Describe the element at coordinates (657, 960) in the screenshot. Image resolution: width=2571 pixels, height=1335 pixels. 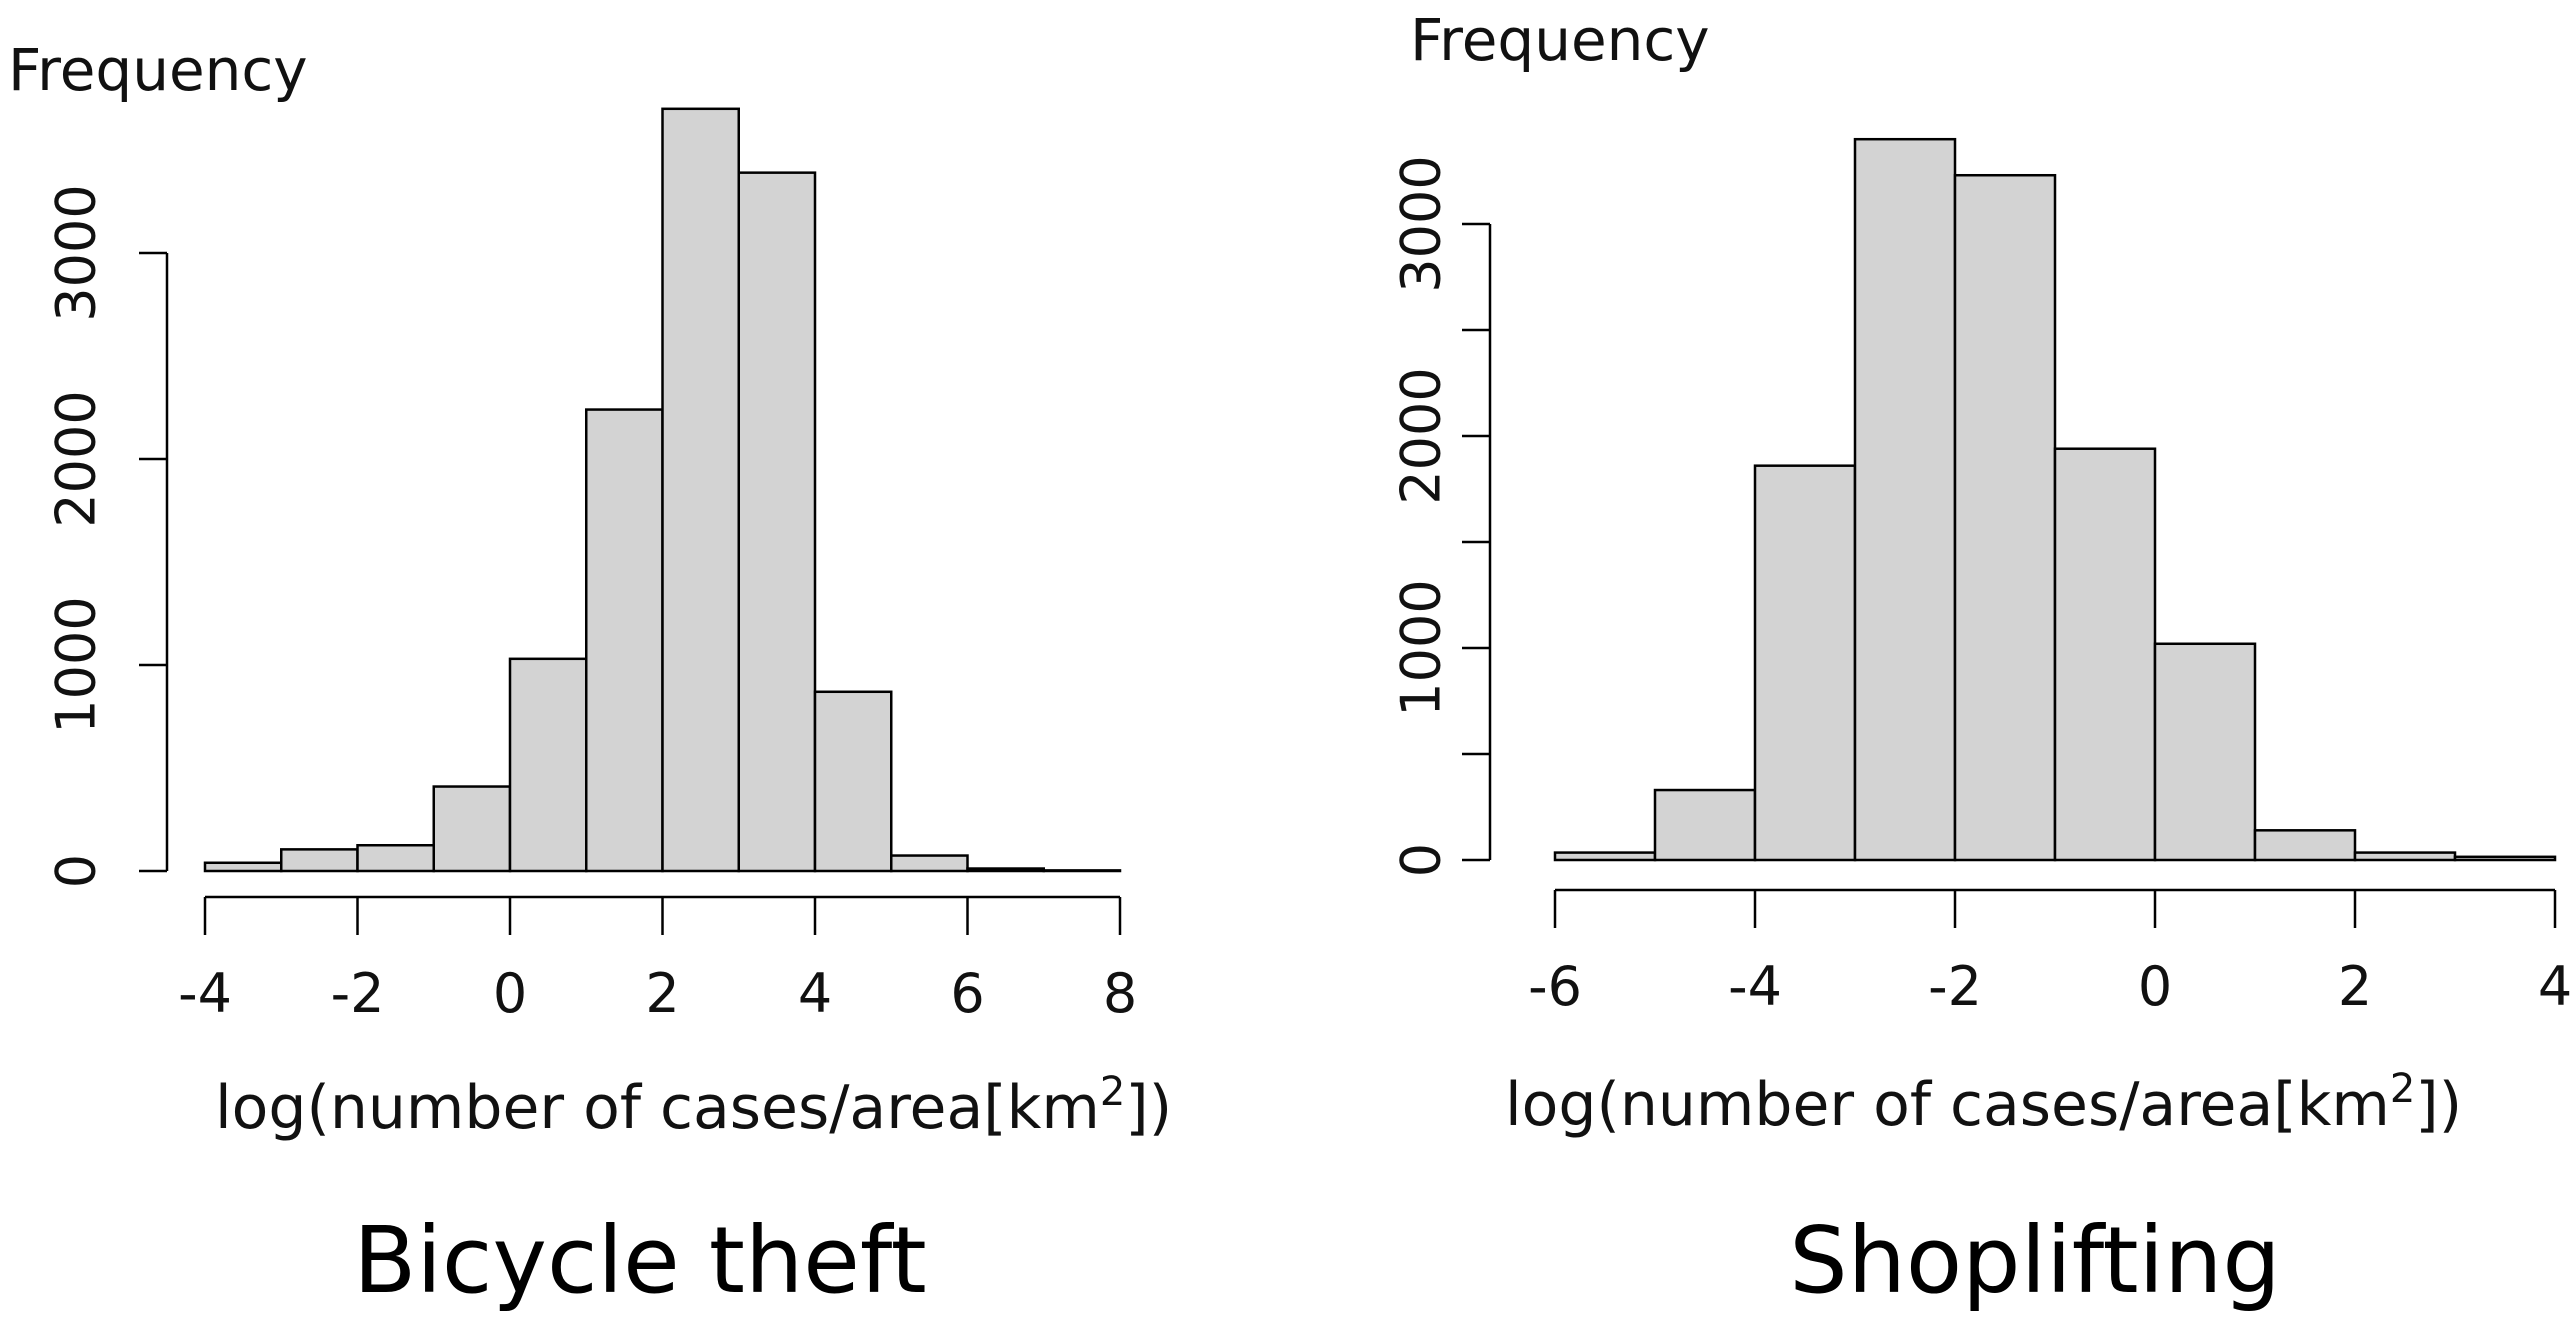
I see `x-axis: -4 -2 0 2 4 6 8` at that location.